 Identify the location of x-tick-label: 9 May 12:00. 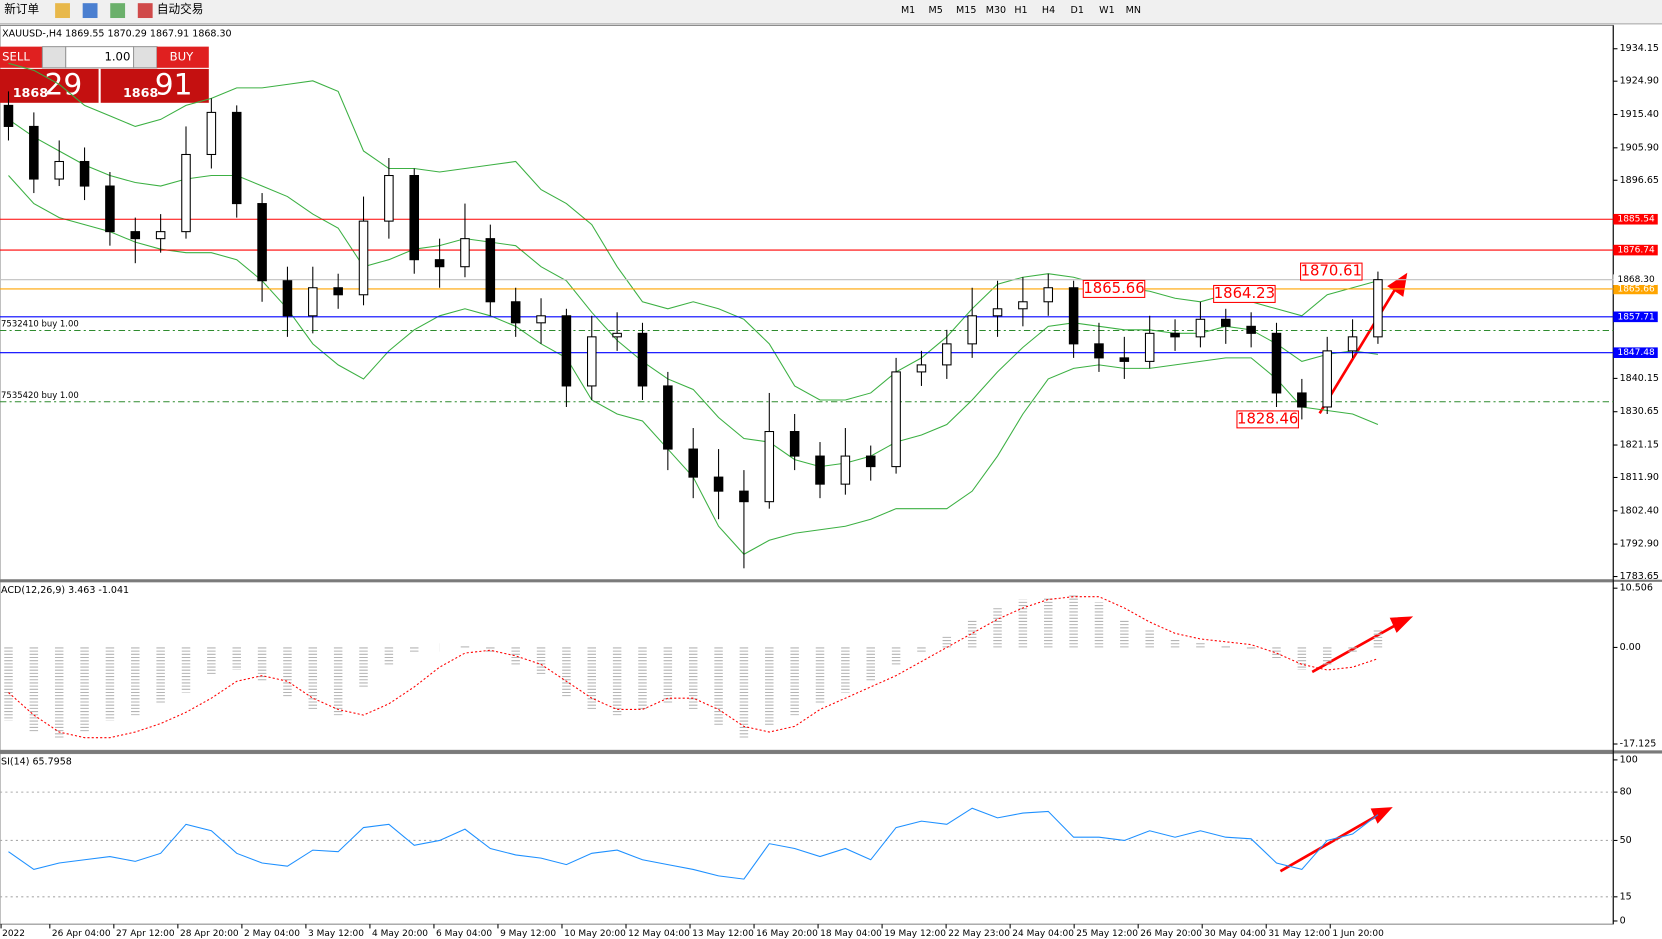
(528, 934).